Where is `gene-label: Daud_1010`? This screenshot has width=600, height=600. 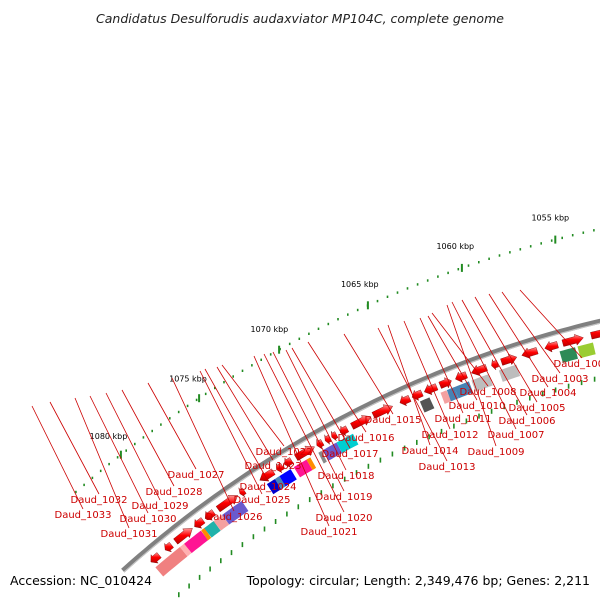 gene-label: Daud_1010 is located at coordinates (477, 406).